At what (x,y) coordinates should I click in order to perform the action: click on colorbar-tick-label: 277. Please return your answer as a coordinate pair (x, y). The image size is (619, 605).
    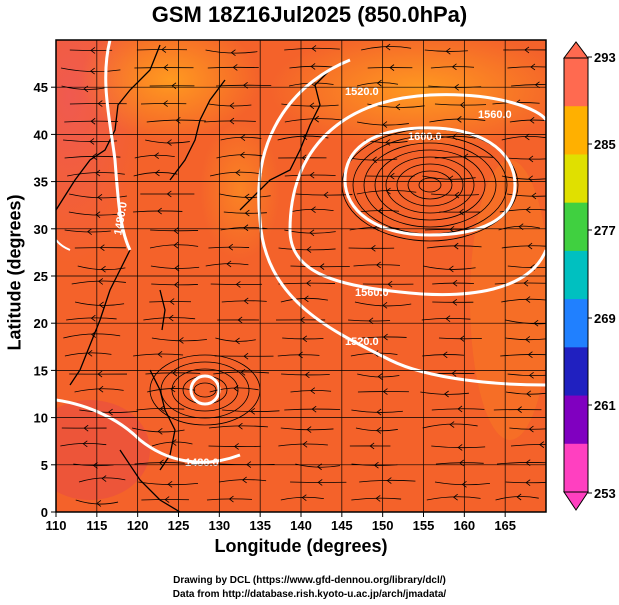
    Looking at the image, I should click on (605, 230).